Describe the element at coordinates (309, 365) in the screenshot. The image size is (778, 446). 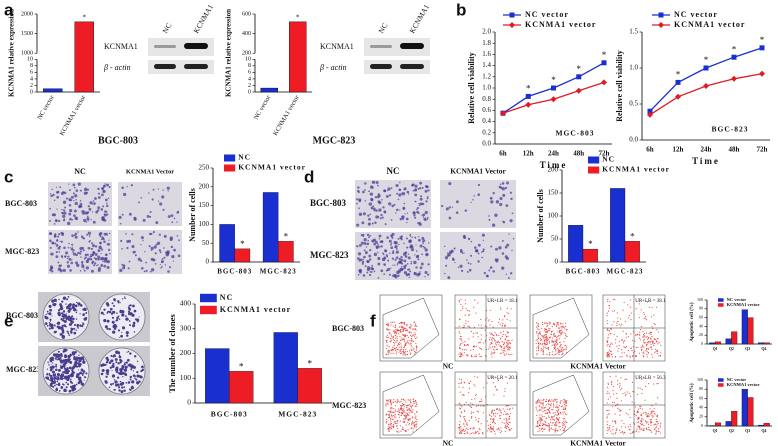
I see `significance-mark: *` at that location.